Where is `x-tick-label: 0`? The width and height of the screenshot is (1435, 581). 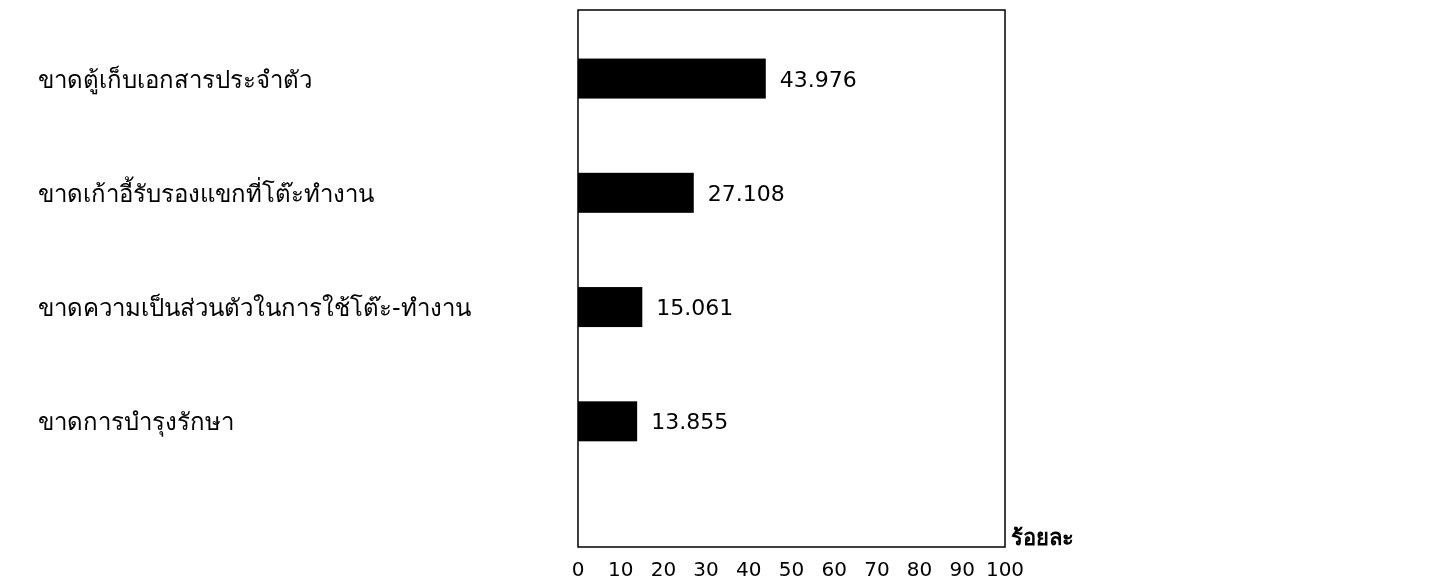 x-tick-label: 0 is located at coordinates (578, 569).